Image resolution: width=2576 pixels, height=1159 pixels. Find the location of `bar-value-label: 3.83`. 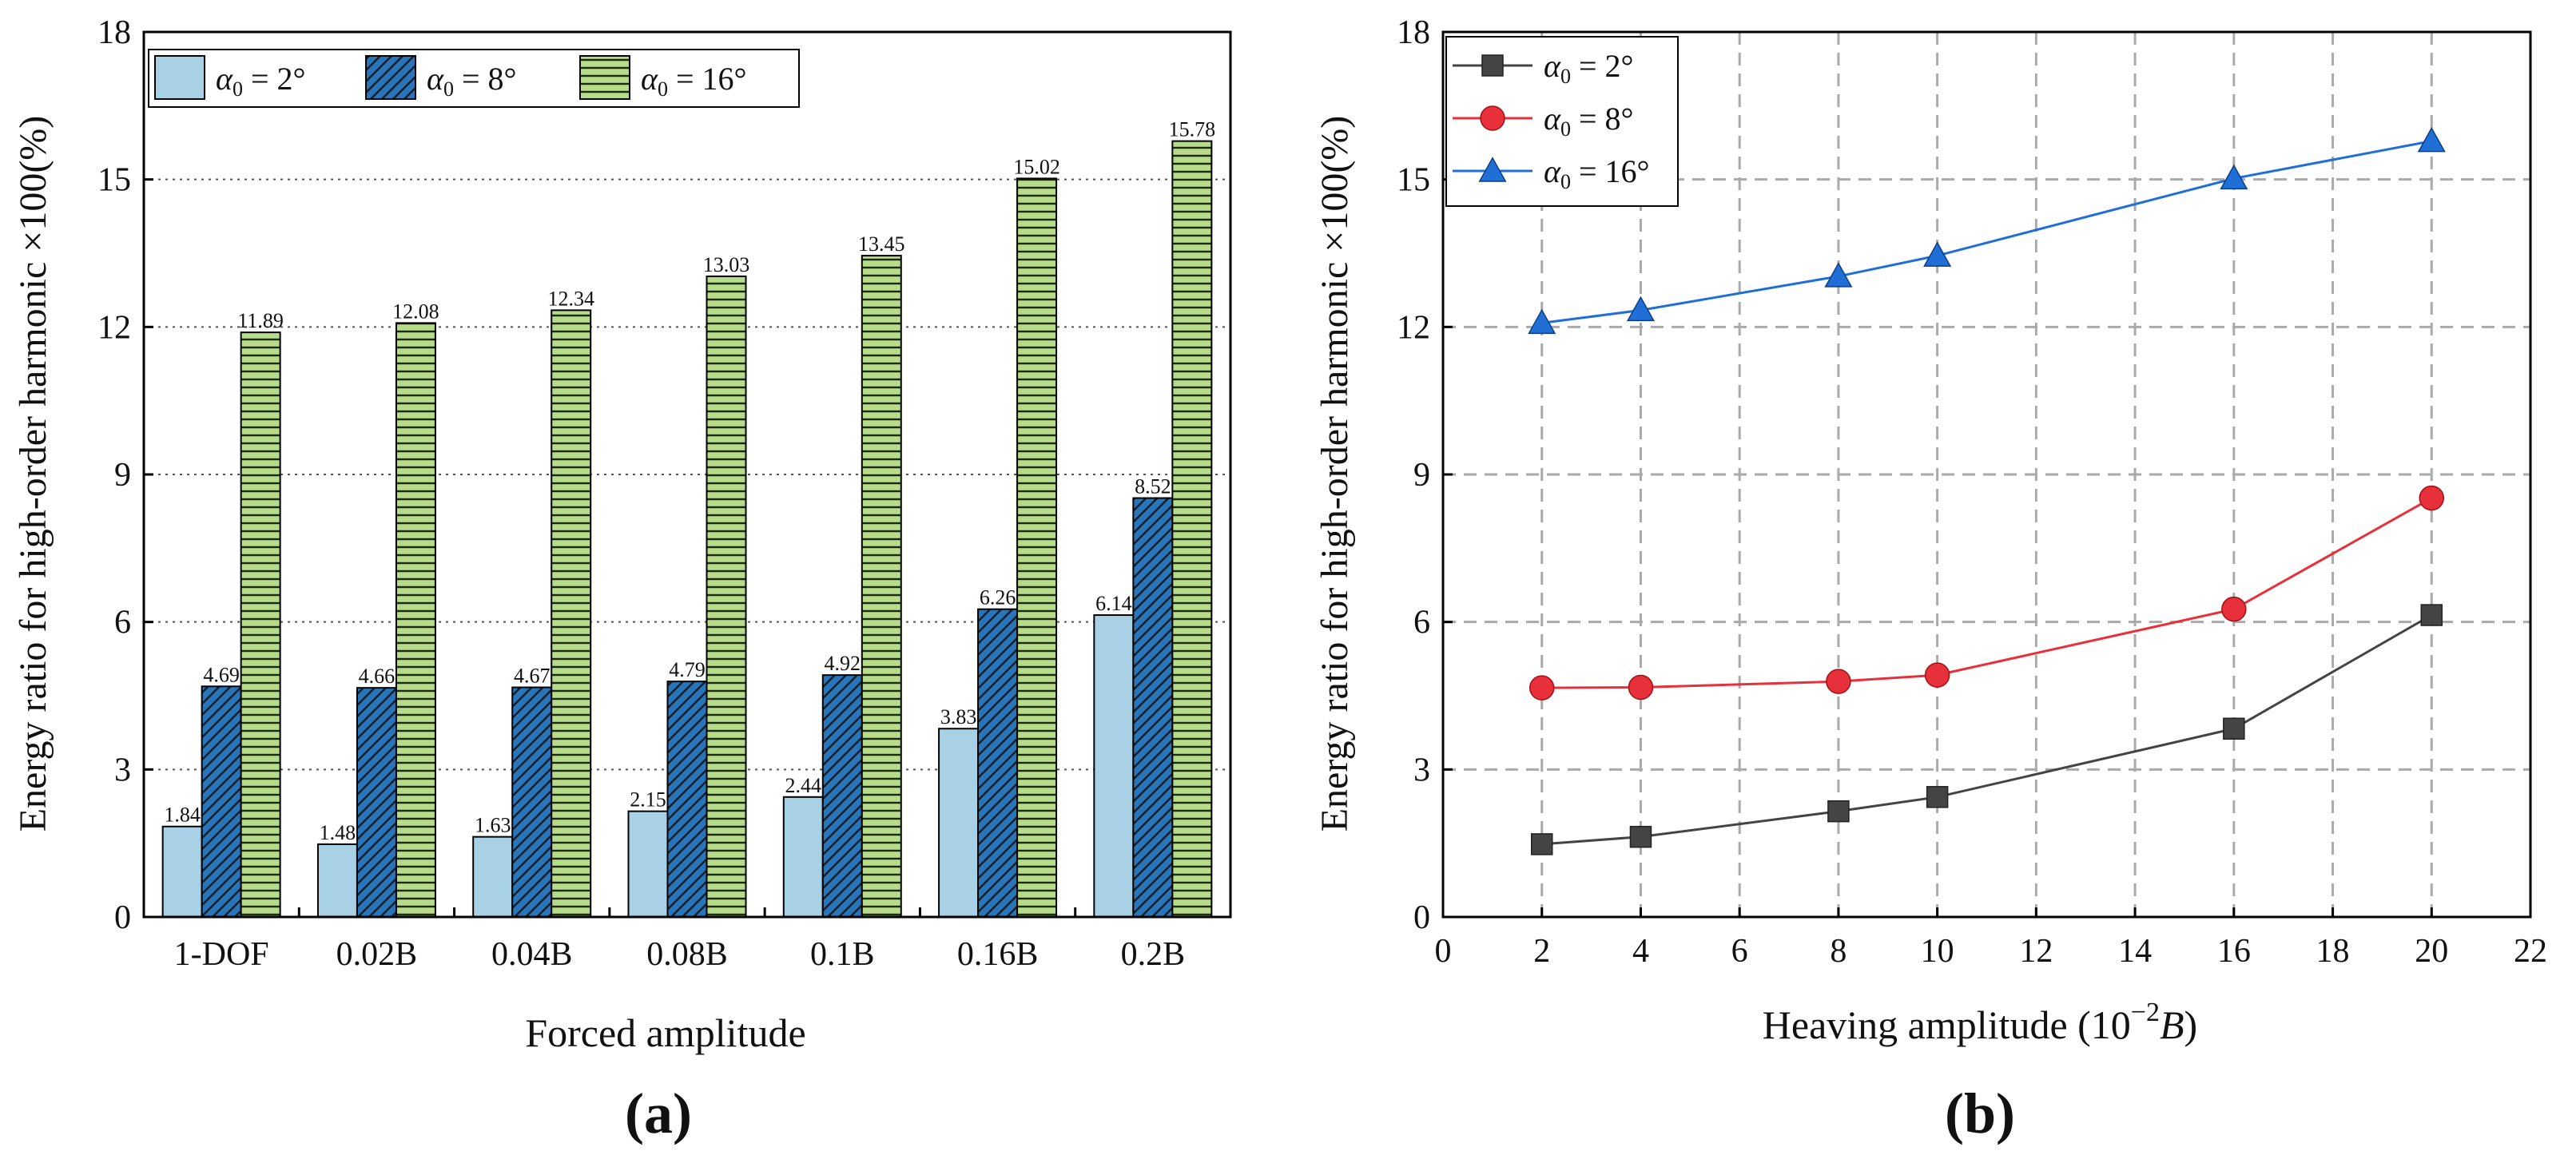

bar-value-label: 3.83 is located at coordinates (958, 716).